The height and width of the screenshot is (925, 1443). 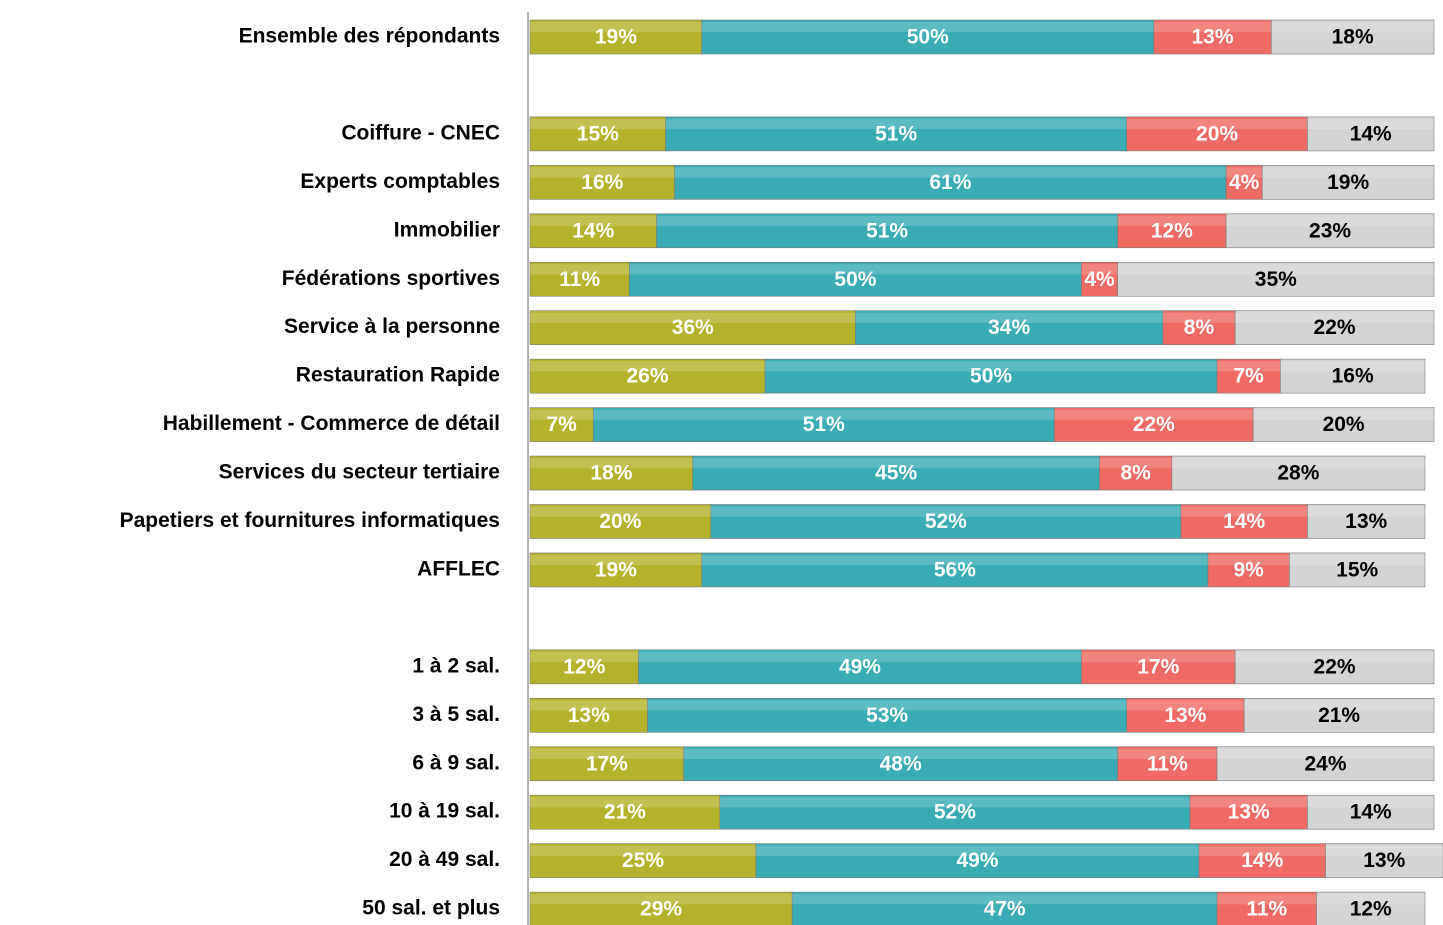 I want to click on data-label: 29%, so click(x=661, y=909).